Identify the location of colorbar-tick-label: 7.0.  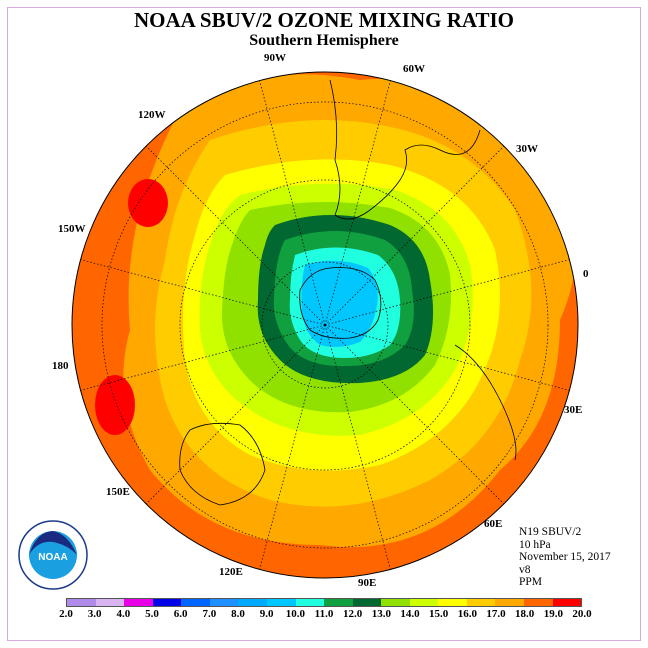
(209, 614).